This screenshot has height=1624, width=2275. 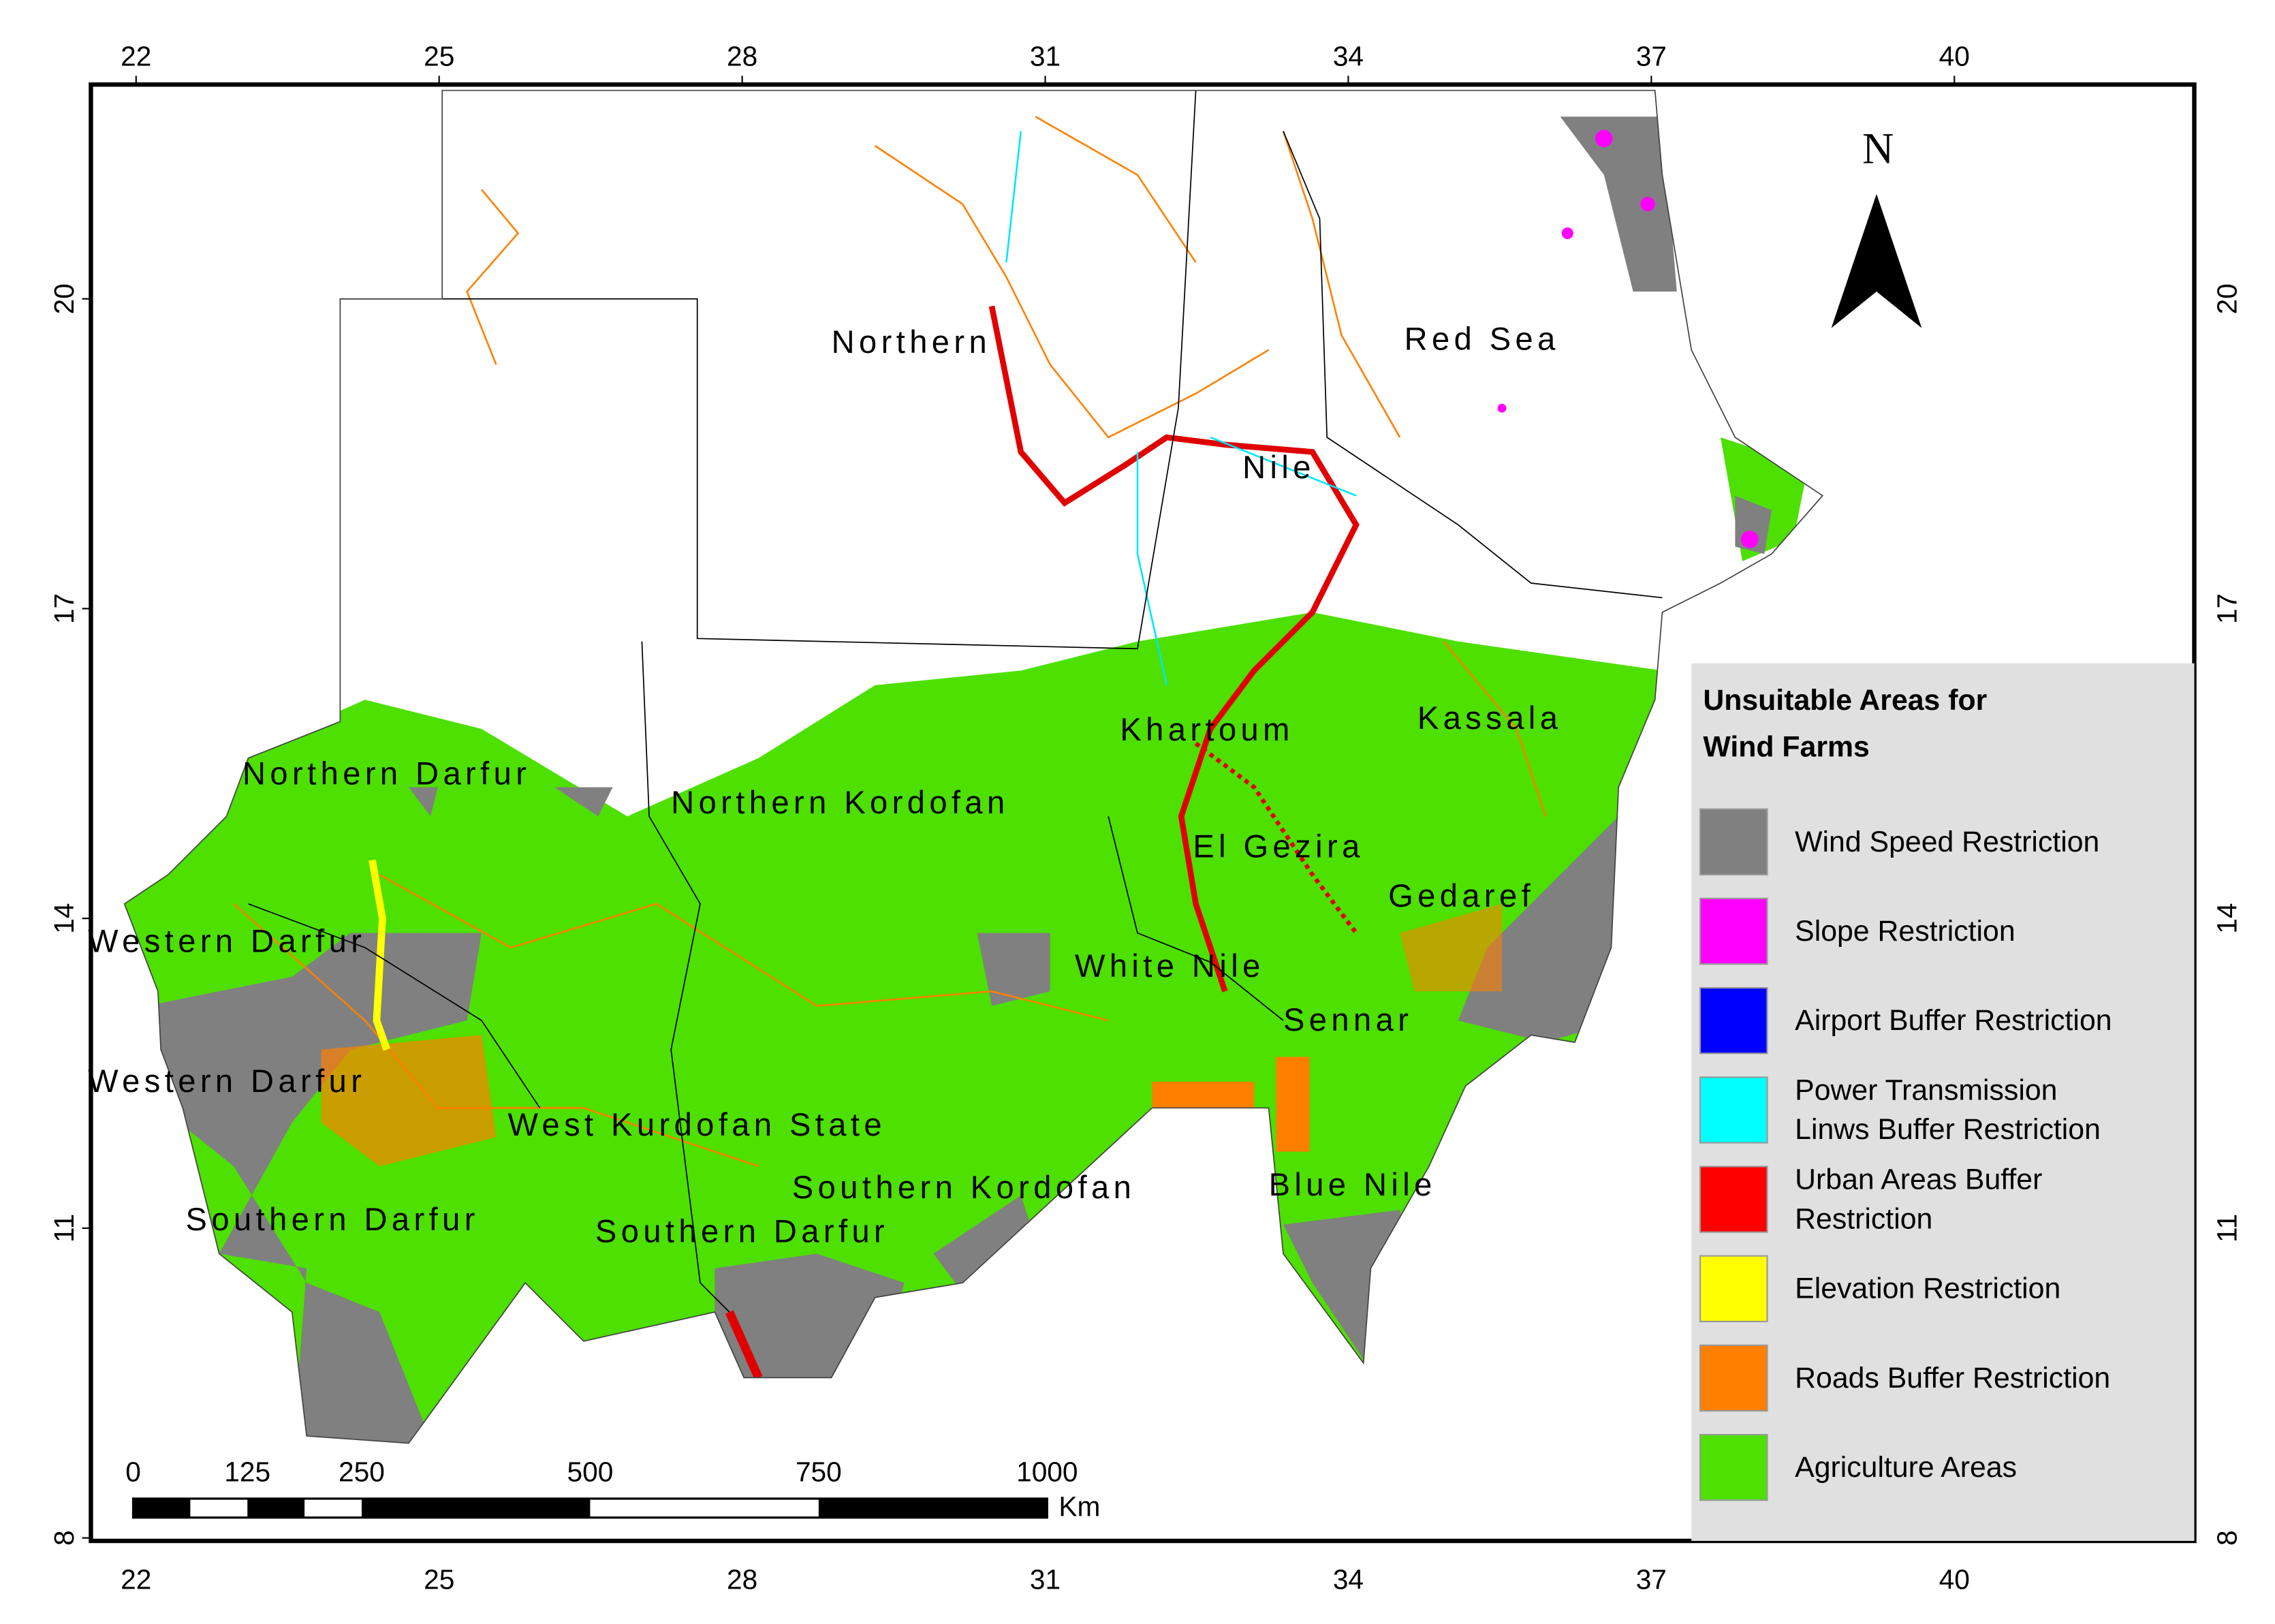 What do you see at coordinates (963, 1187) in the screenshot?
I see `region-label: Southern Kordofan` at bounding box center [963, 1187].